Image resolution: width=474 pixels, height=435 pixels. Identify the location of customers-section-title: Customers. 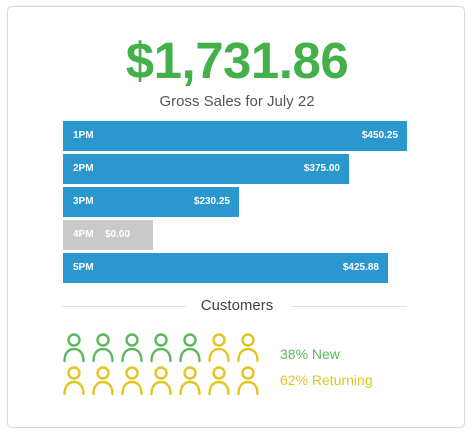
(237, 305).